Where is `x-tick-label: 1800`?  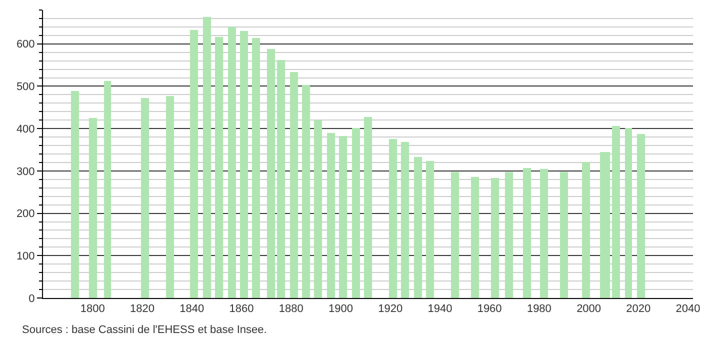
x-tick-label: 1800 is located at coordinates (92, 309).